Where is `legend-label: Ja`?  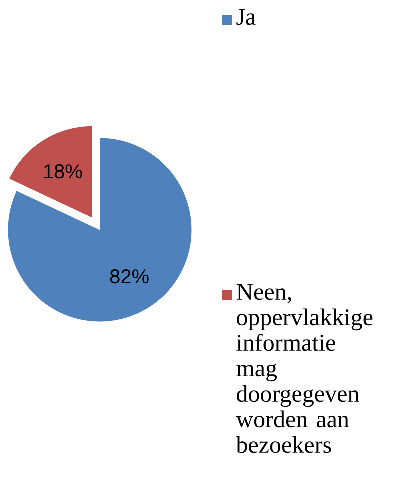 legend-label: Ja is located at coordinates (246, 17).